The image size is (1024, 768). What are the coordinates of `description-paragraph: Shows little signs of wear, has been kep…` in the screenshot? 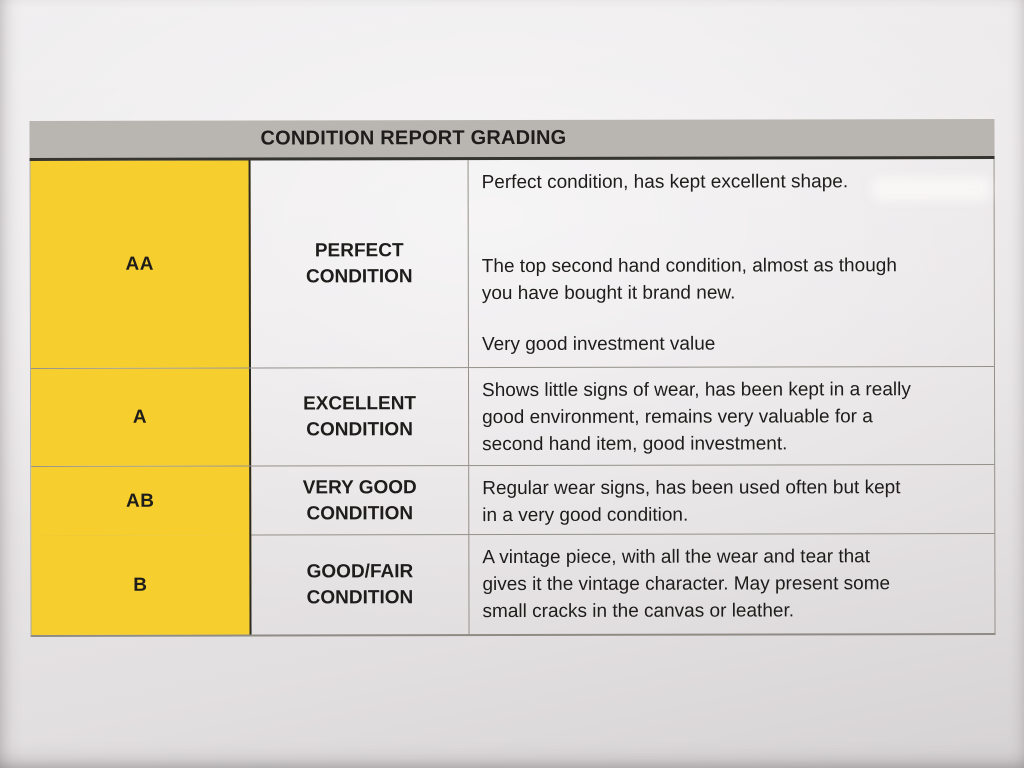 It's located at (696, 417).